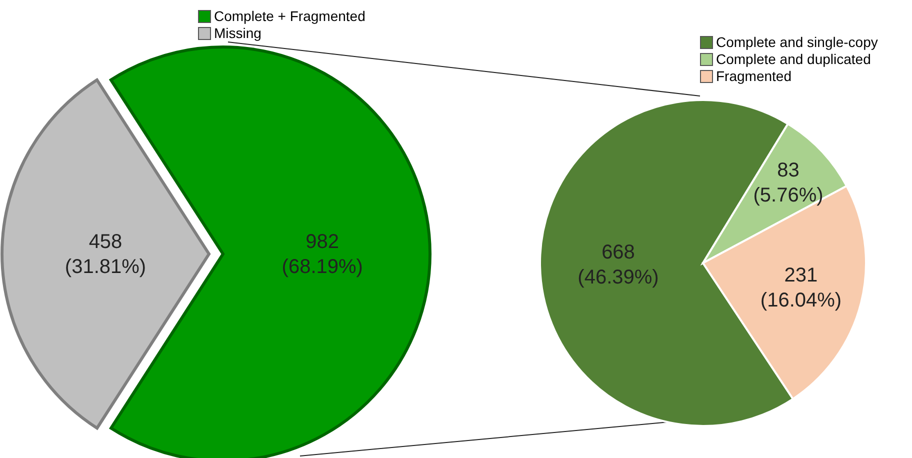 The height and width of the screenshot is (458, 912). I want to click on data-label: 982 (68.19%), so click(322, 254).